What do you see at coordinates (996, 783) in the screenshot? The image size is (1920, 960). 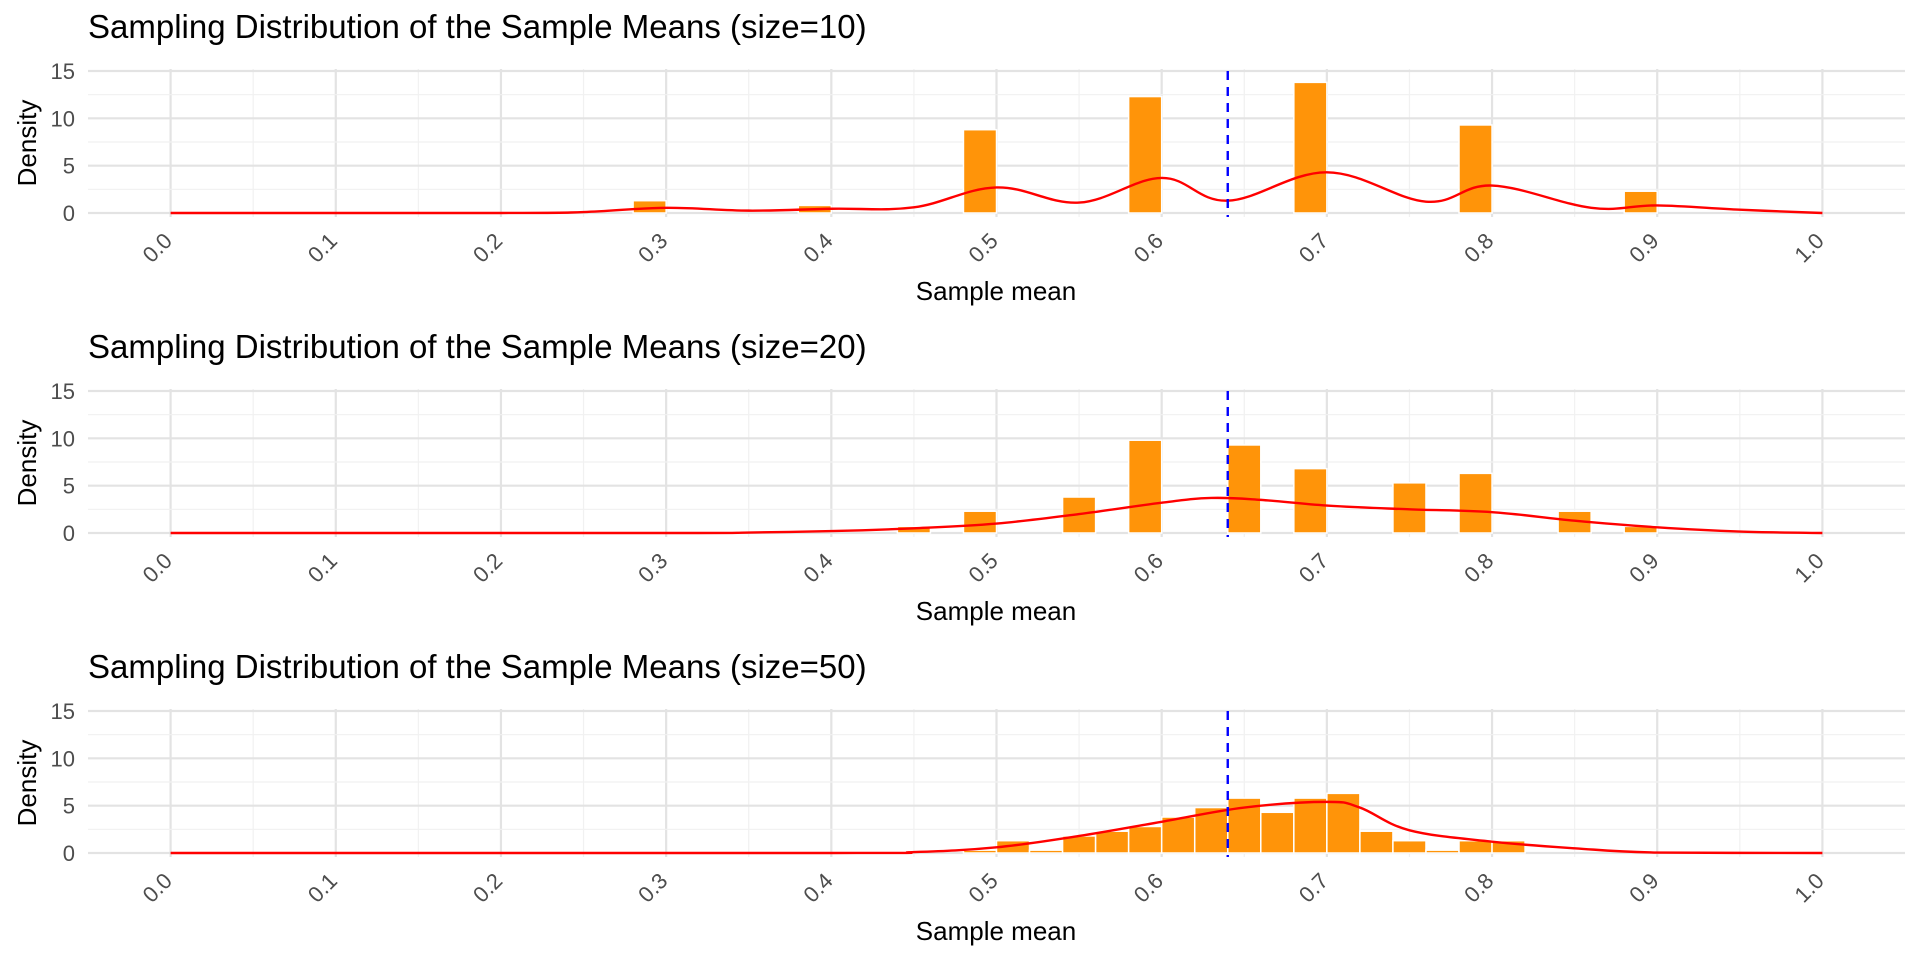 I see `grid-lines` at bounding box center [996, 783].